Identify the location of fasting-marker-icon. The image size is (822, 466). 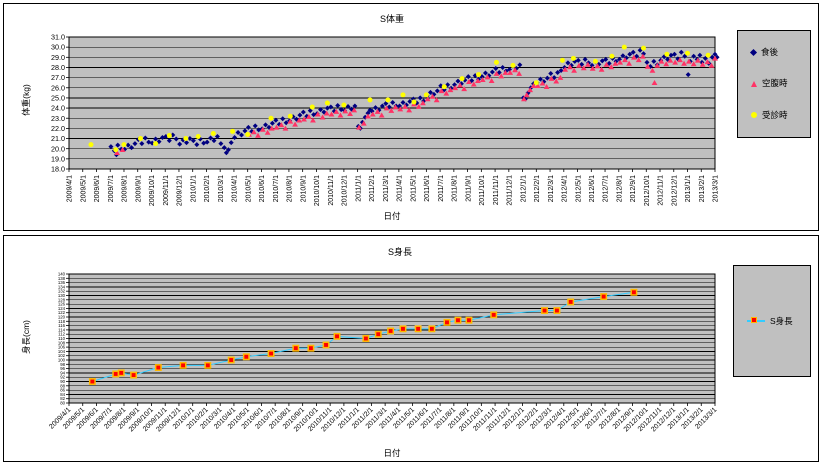
(754, 83).